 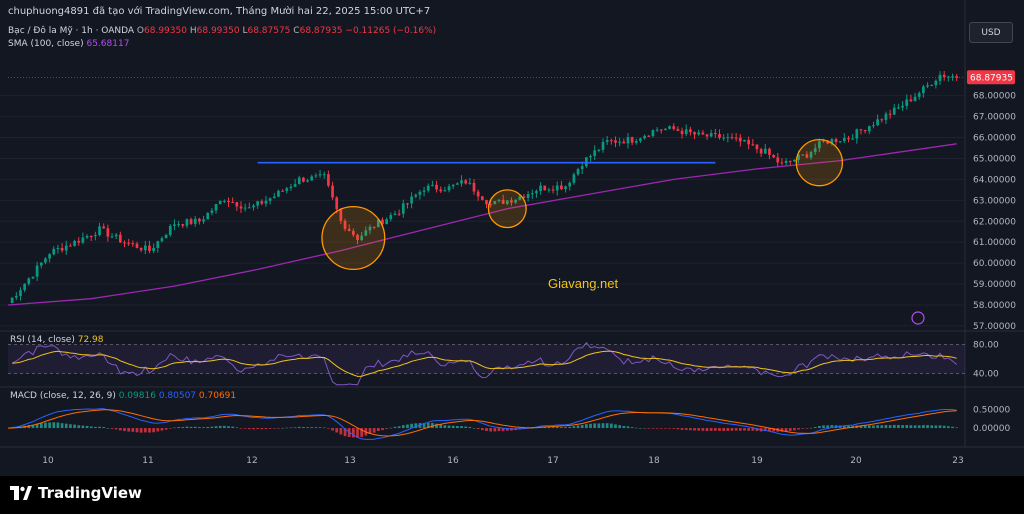 What do you see at coordinates (57, 340) in the screenshot?
I see `rsi-legend: RSI (14, close) 72.98` at bounding box center [57, 340].